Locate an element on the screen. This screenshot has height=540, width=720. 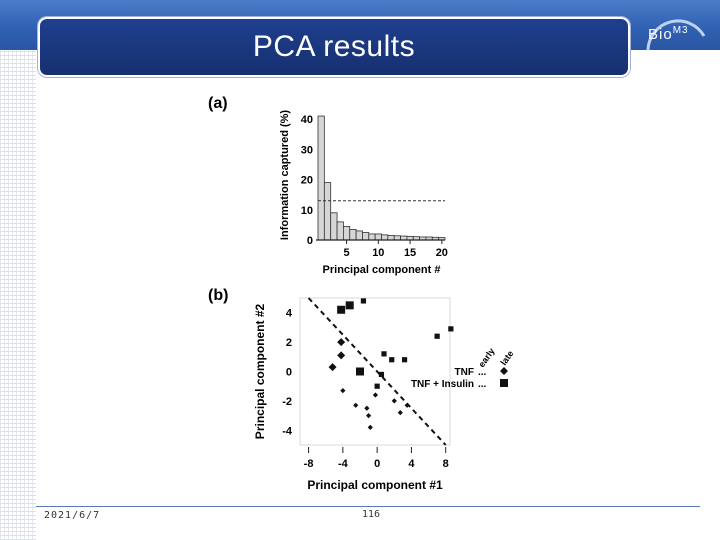
x-axis-label: Principal component # is located at coordinates (382, 270).